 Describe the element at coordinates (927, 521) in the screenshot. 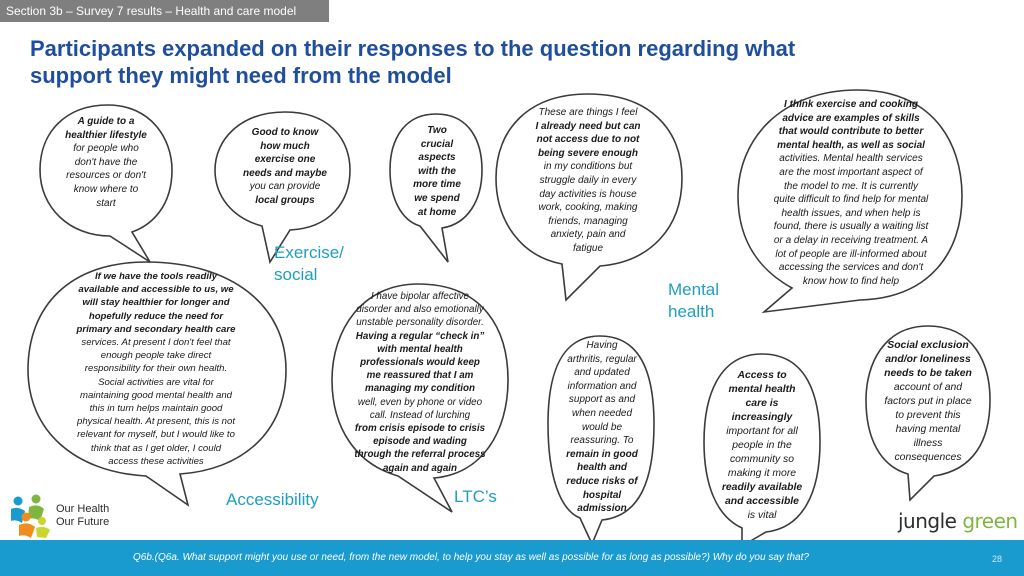

I see `jungle-green-logo-part-1: jungle` at that location.